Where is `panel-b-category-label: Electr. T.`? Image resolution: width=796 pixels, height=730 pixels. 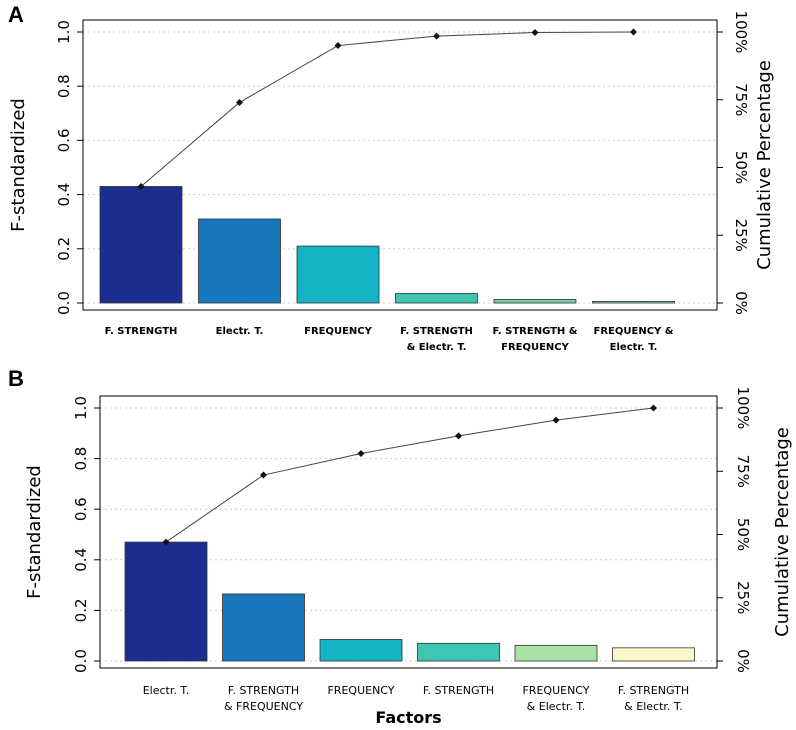 panel-b-category-label: Electr. T. is located at coordinates (166, 690).